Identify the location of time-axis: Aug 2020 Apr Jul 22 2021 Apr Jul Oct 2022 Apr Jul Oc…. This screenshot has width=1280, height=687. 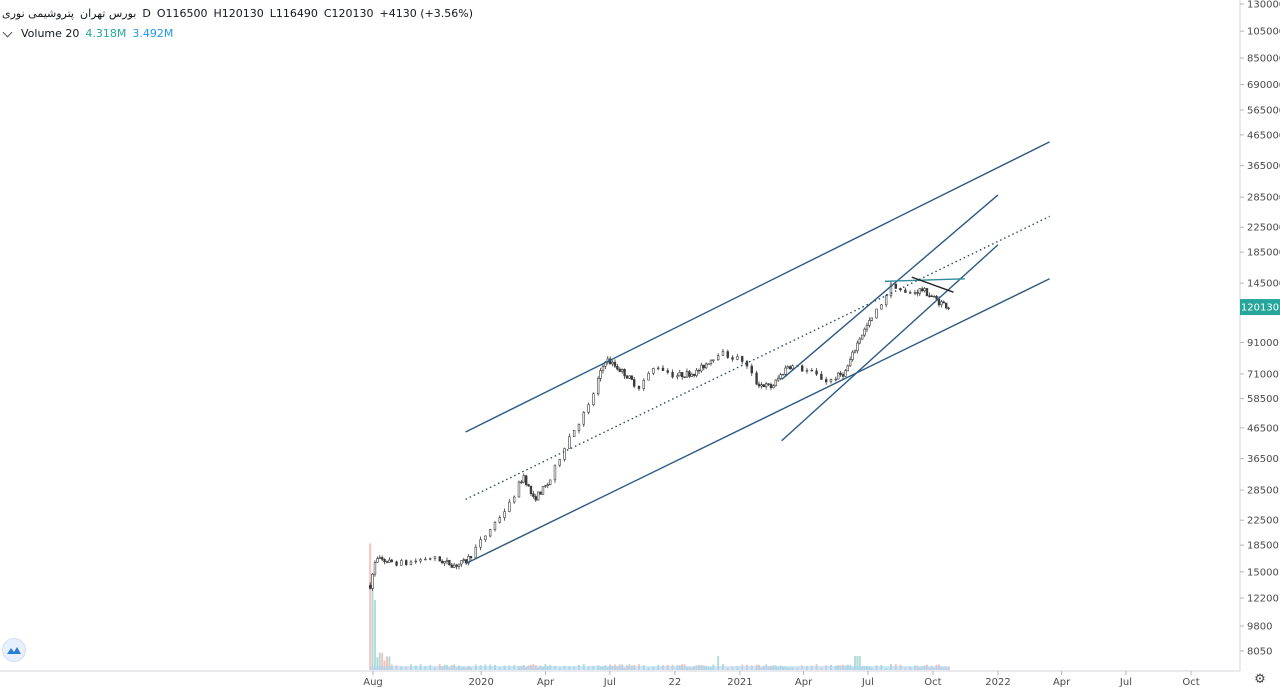
(781, 679).